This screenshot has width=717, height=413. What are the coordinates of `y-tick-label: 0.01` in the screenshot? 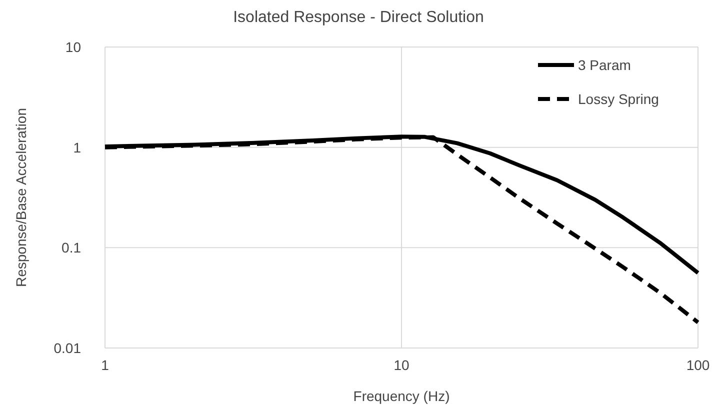 It's located at (68, 348).